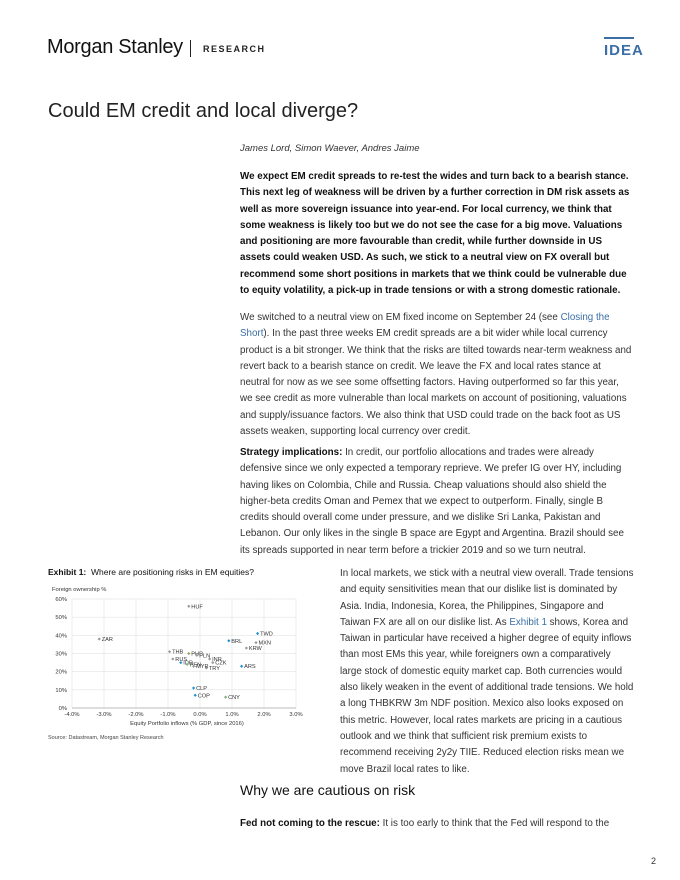 This screenshot has width=680, height=880. I want to click on fed-label: Fed not coming to the rescue:, so click(310, 823).